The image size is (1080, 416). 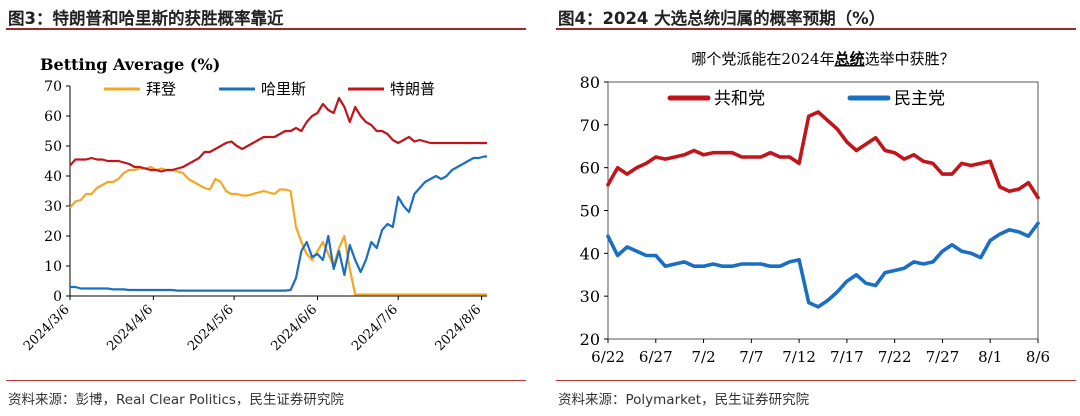 I want to click on source-note: 资料来源：彭博，Real Clear Politics，民生证券研究院, so click(x=176, y=400).